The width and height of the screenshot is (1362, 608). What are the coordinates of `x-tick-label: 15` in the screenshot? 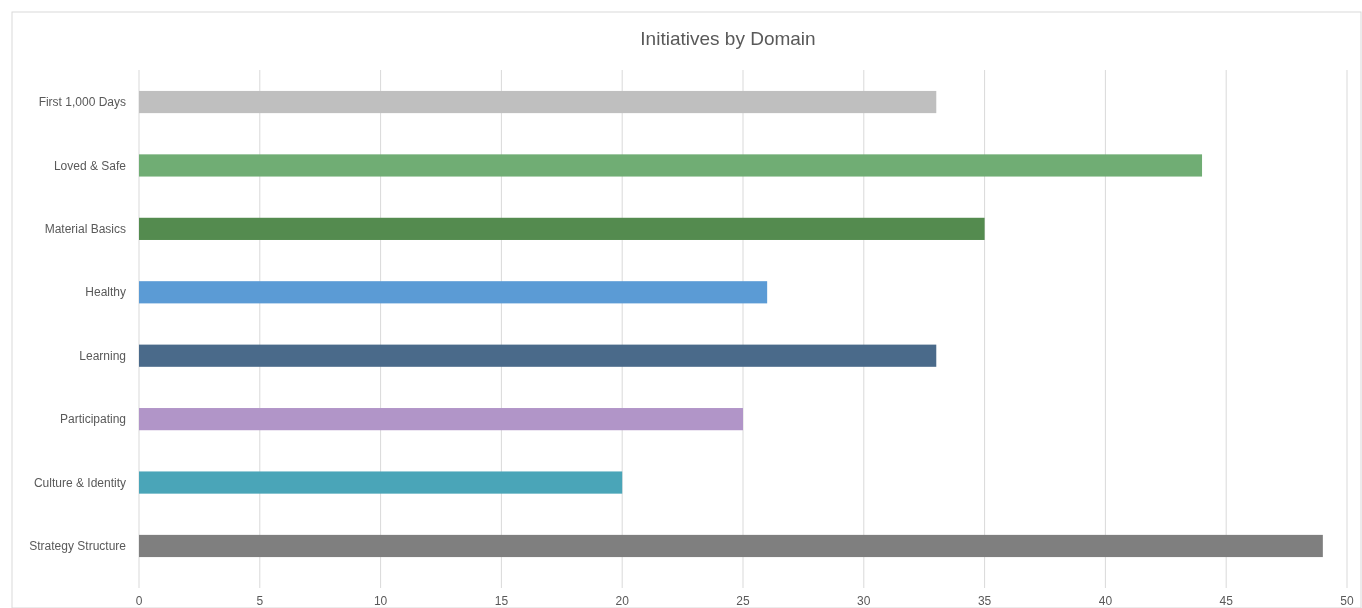 It's located at (501, 601).